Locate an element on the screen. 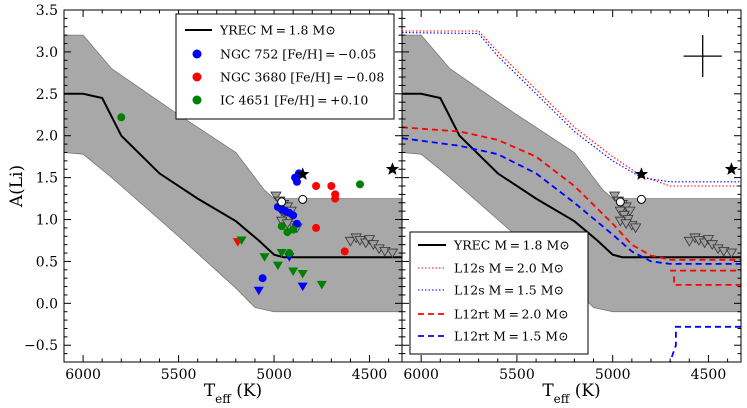 The width and height of the screenshot is (747, 408). y-axis-label: A(Li) is located at coordinates (17, 186).